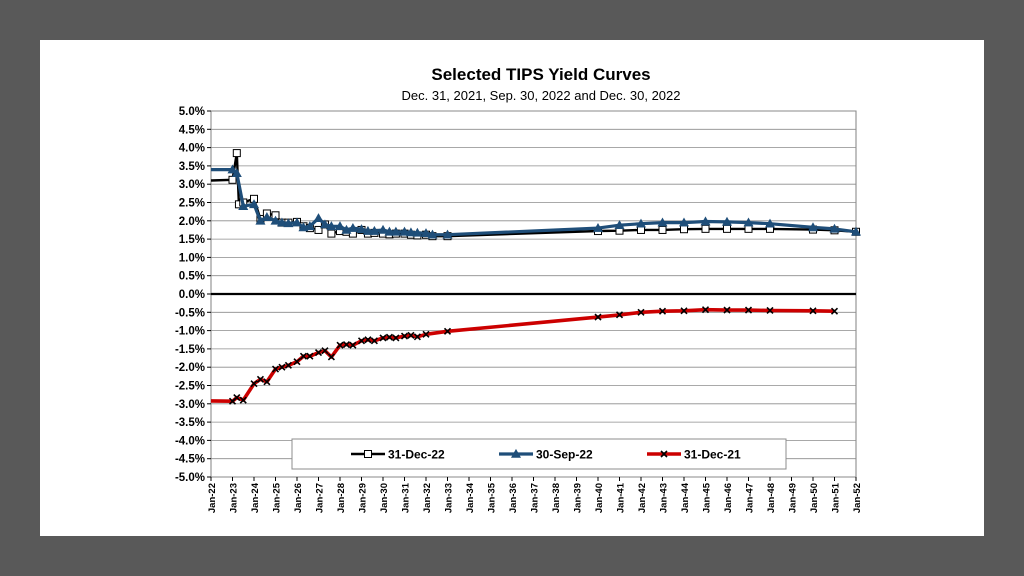 The image size is (1024, 576). I want to click on legend-item: 30-Sep-22, so click(546, 455).